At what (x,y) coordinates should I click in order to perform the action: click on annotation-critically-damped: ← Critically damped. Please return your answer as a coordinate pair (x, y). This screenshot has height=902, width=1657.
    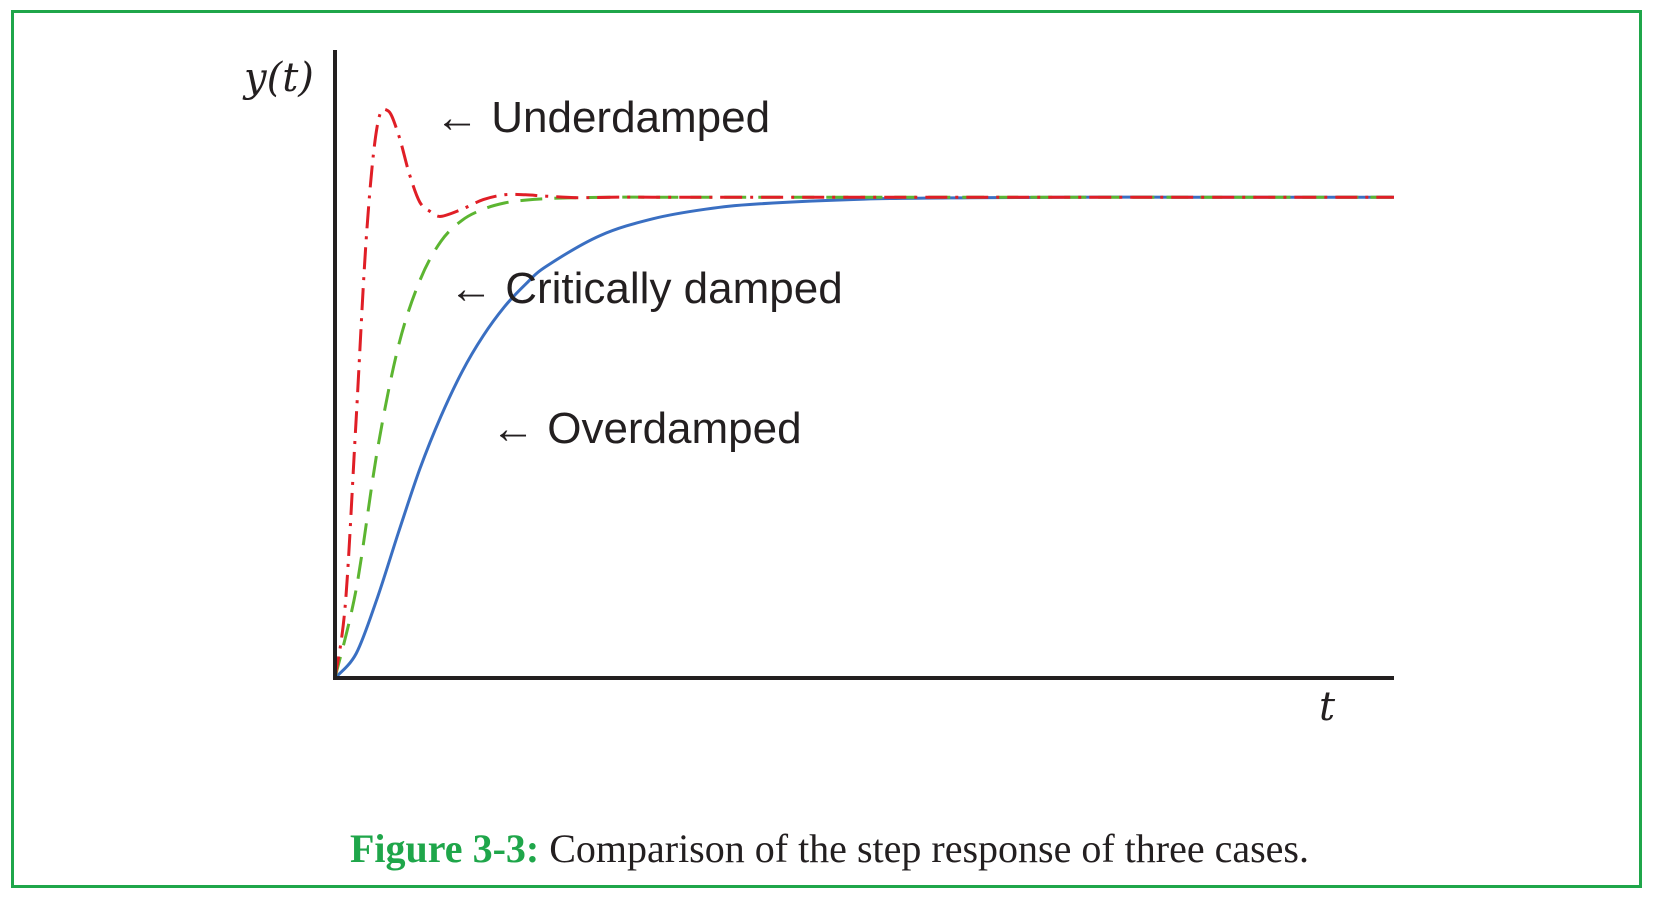
    Looking at the image, I should click on (646, 288).